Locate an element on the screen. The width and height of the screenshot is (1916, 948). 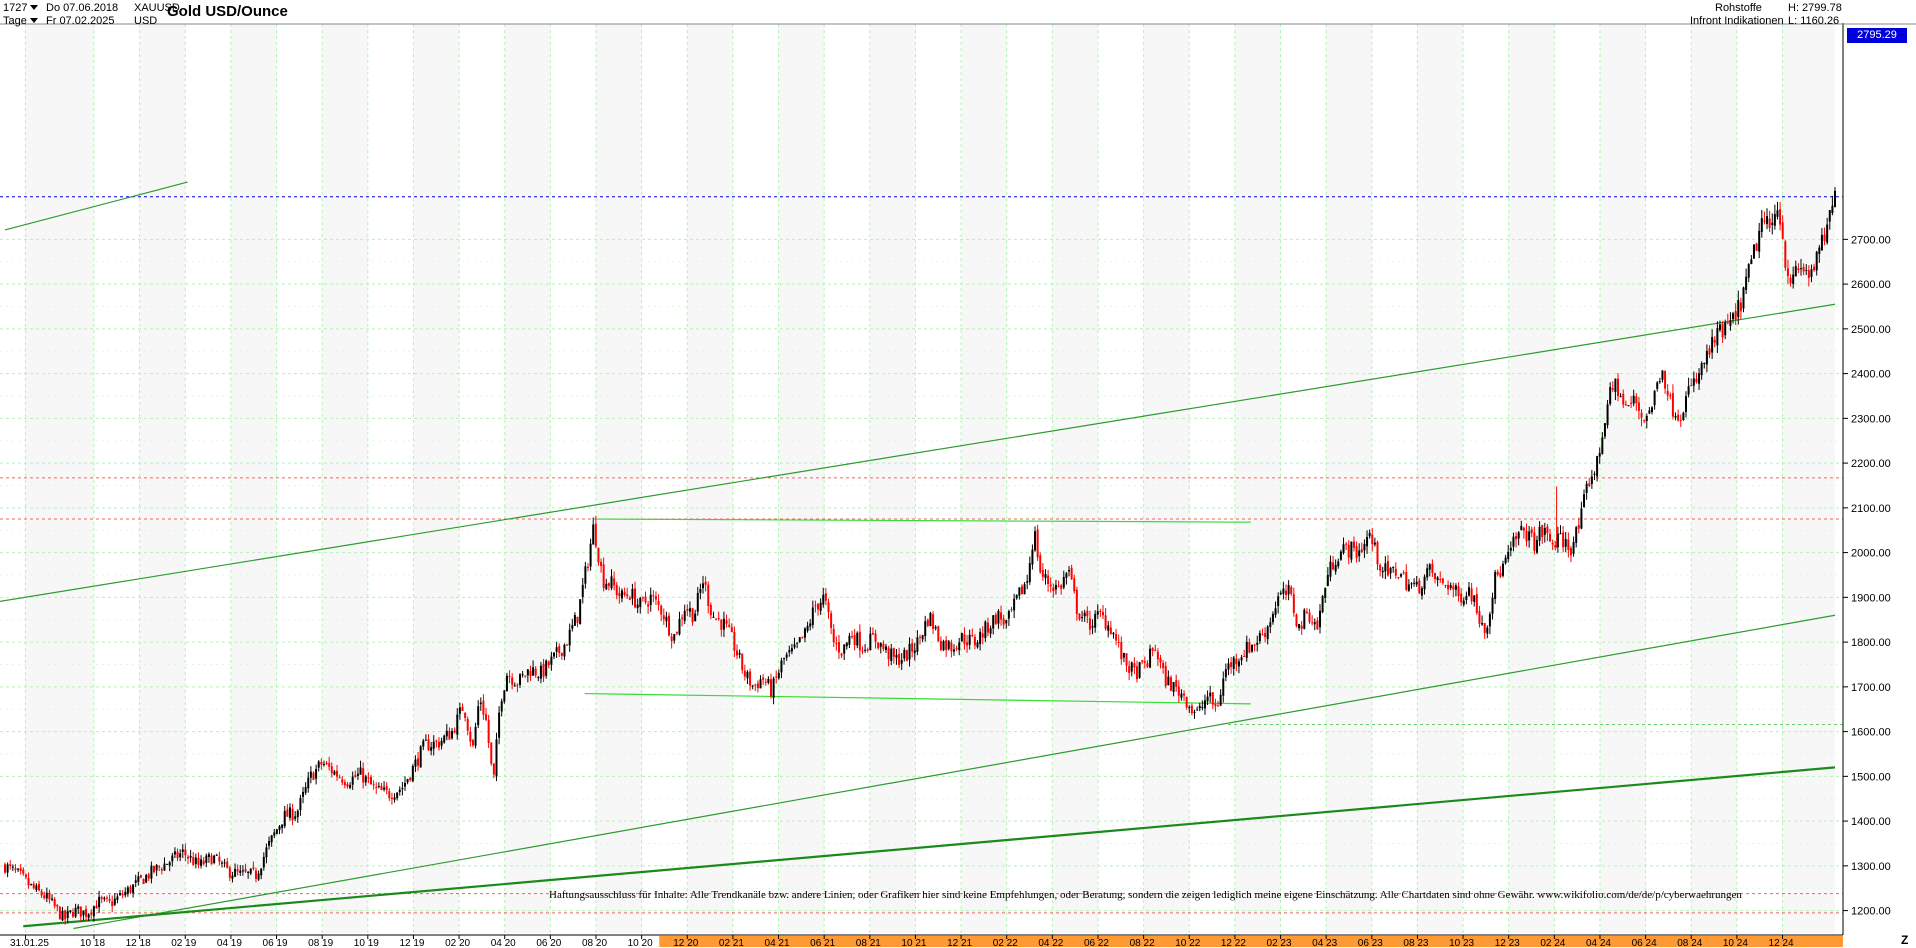
x-tick-label: 10 23 is located at coordinates (1461, 943).